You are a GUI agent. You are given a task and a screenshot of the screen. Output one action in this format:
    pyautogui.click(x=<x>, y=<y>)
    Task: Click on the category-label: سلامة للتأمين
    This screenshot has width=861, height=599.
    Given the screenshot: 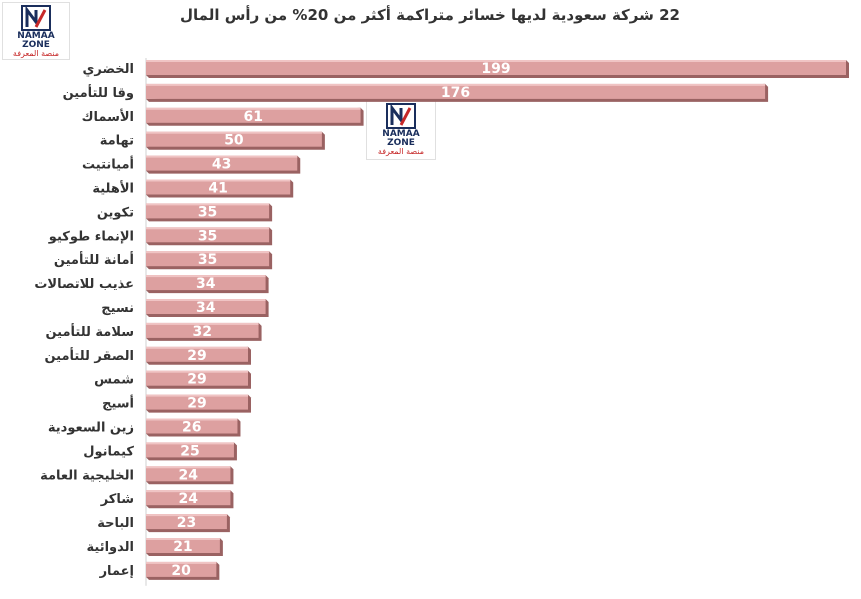 What is the action you would take?
    pyautogui.click(x=89, y=331)
    